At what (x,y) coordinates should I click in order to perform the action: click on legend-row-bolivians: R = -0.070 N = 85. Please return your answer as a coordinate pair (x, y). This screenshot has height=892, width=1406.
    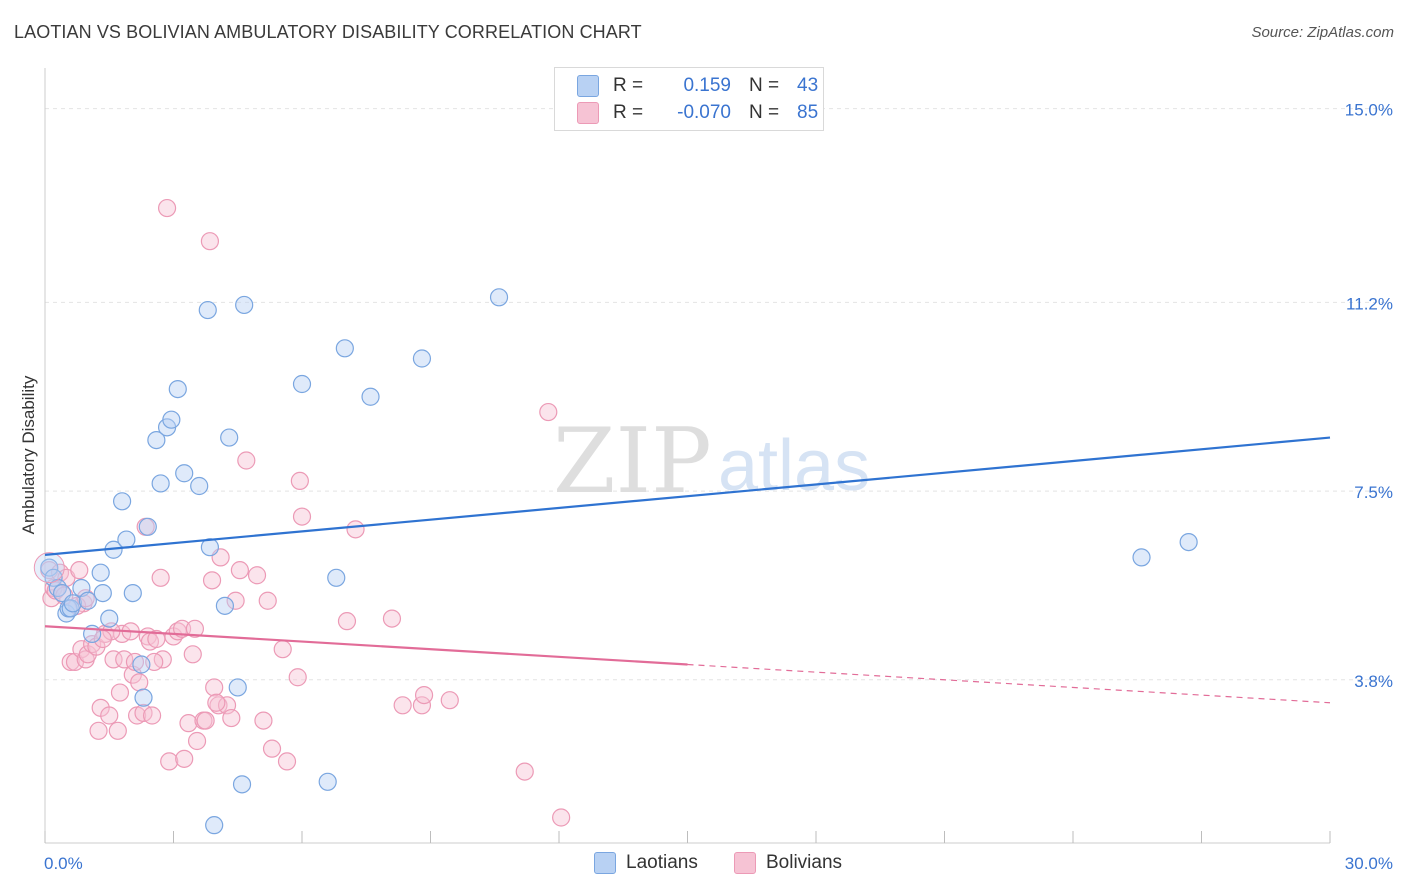
    Looking at the image, I should click on (697, 113).